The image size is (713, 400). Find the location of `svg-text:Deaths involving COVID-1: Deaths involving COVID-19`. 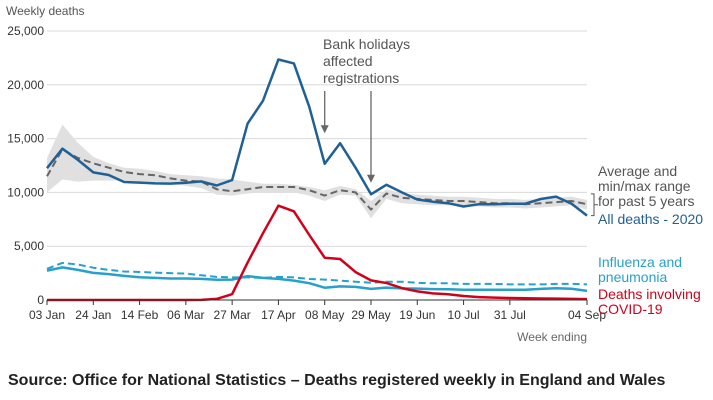

svg-text:Deaths involving COVID-1: Deaths involving COVID-19 is located at coordinates (651, 301).